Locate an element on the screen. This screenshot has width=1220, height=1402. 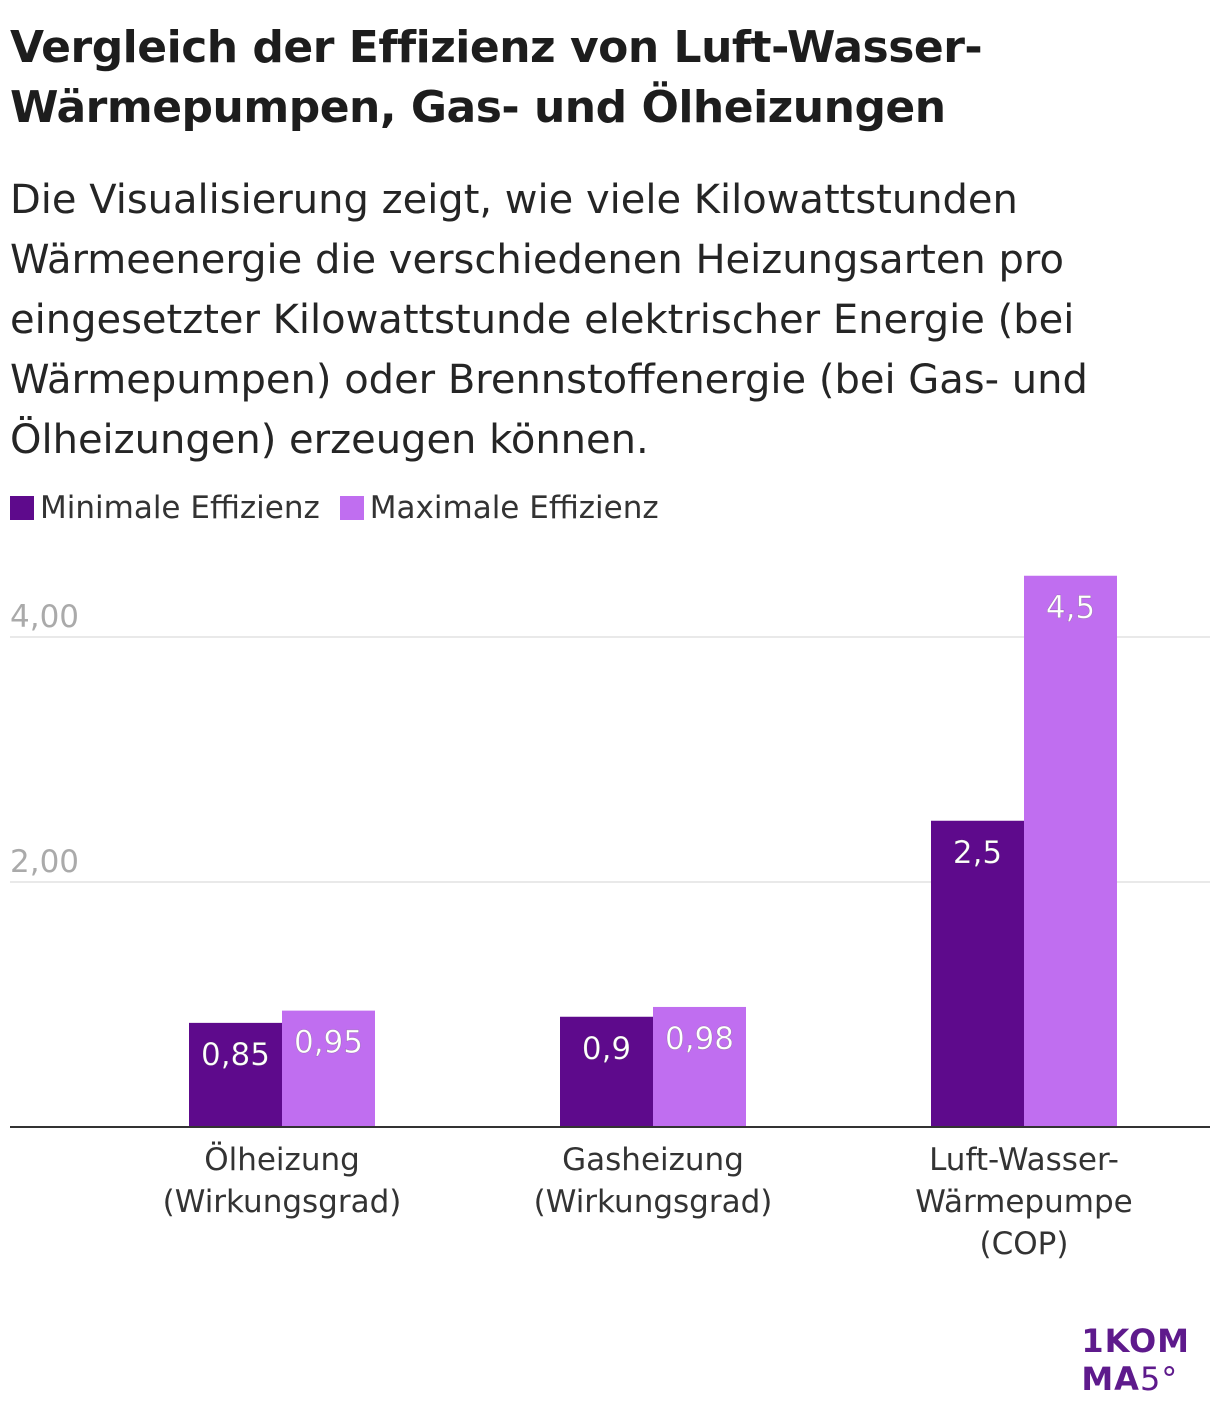
x-tick-label-2-0: Luft-Wasser- is located at coordinates (1024, 1160).